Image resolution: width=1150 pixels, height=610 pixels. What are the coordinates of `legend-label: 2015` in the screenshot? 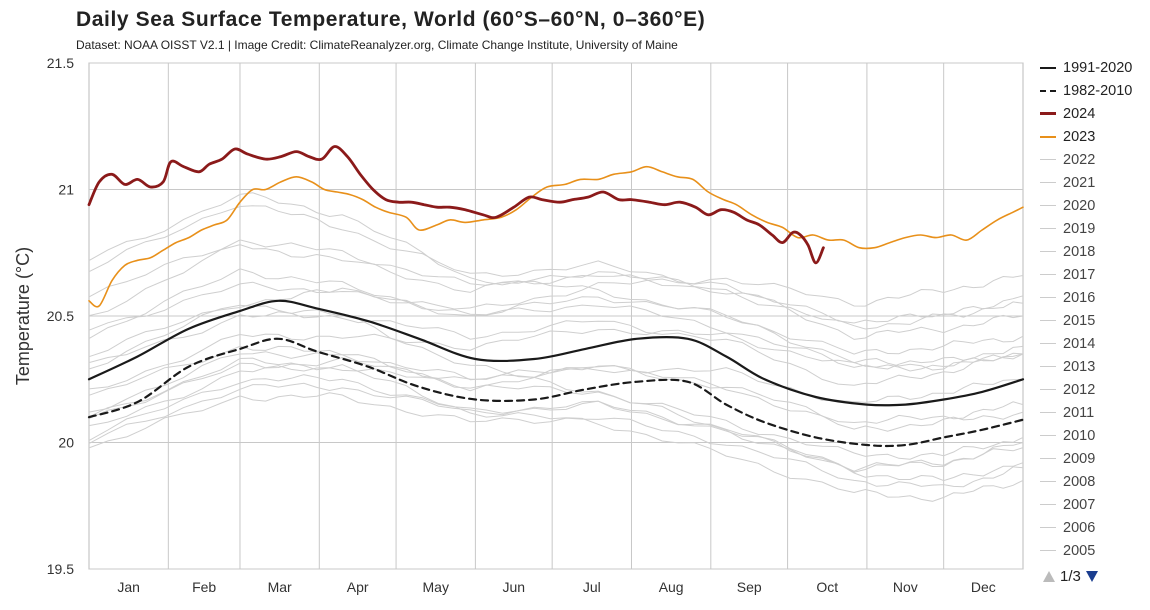 It's located at (1079, 320).